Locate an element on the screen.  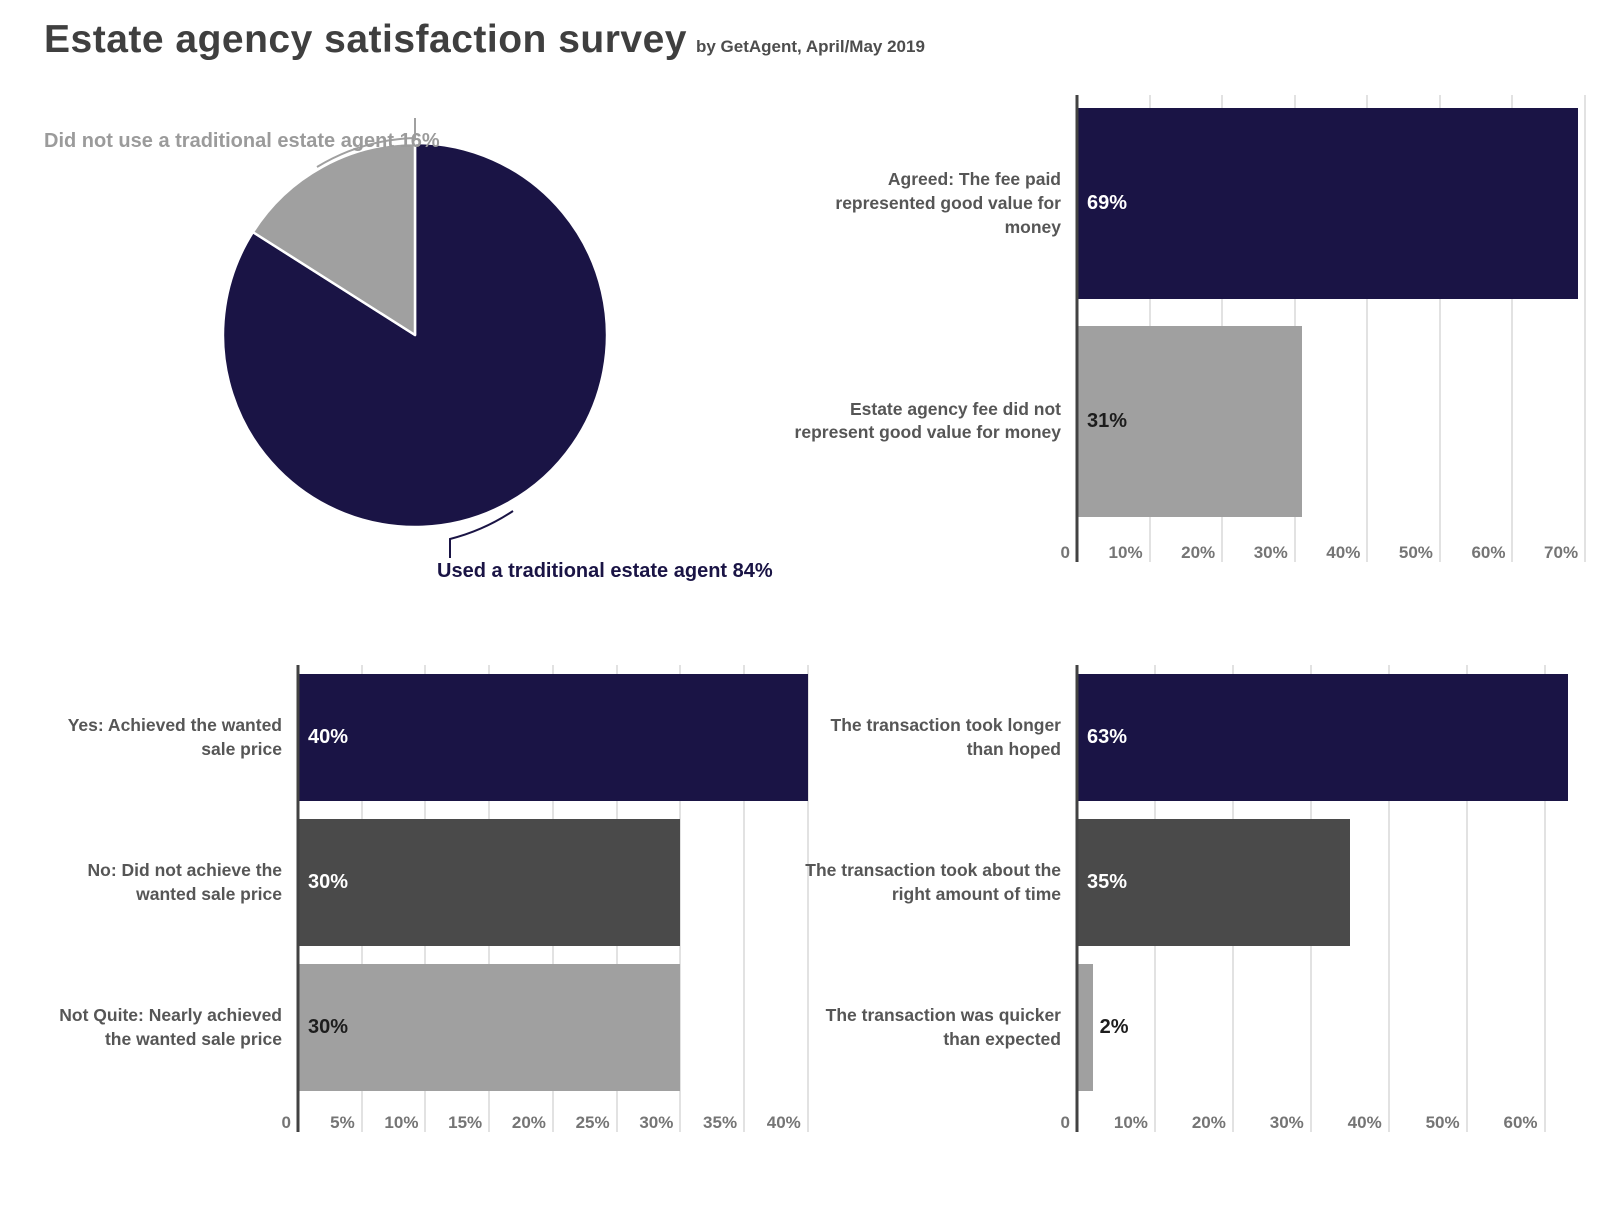
x-axis-tick: 15% is located at coordinates (465, 1122).